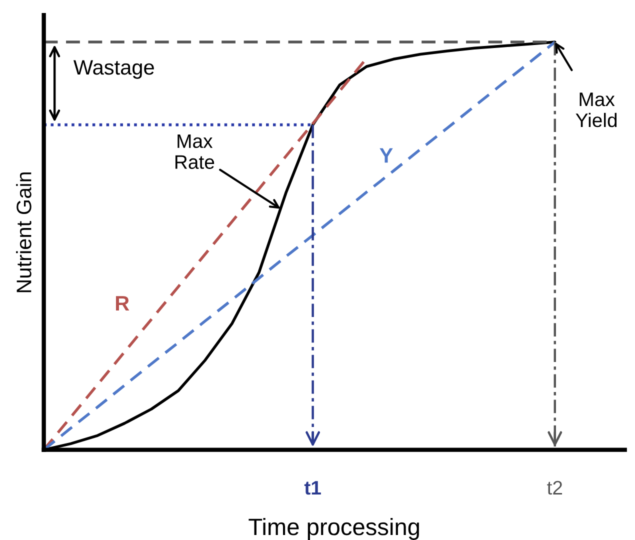  I want to click on annotation: Max Rate, so click(194, 151).